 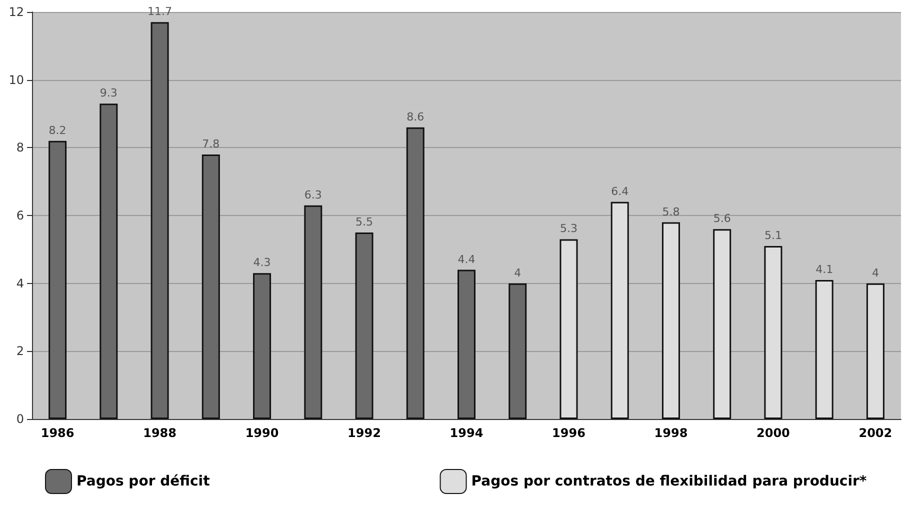 What do you see at coordinates (825, 269) in the screenshot?
I see `data-label: 4.1` at bounding box center [825, 269].